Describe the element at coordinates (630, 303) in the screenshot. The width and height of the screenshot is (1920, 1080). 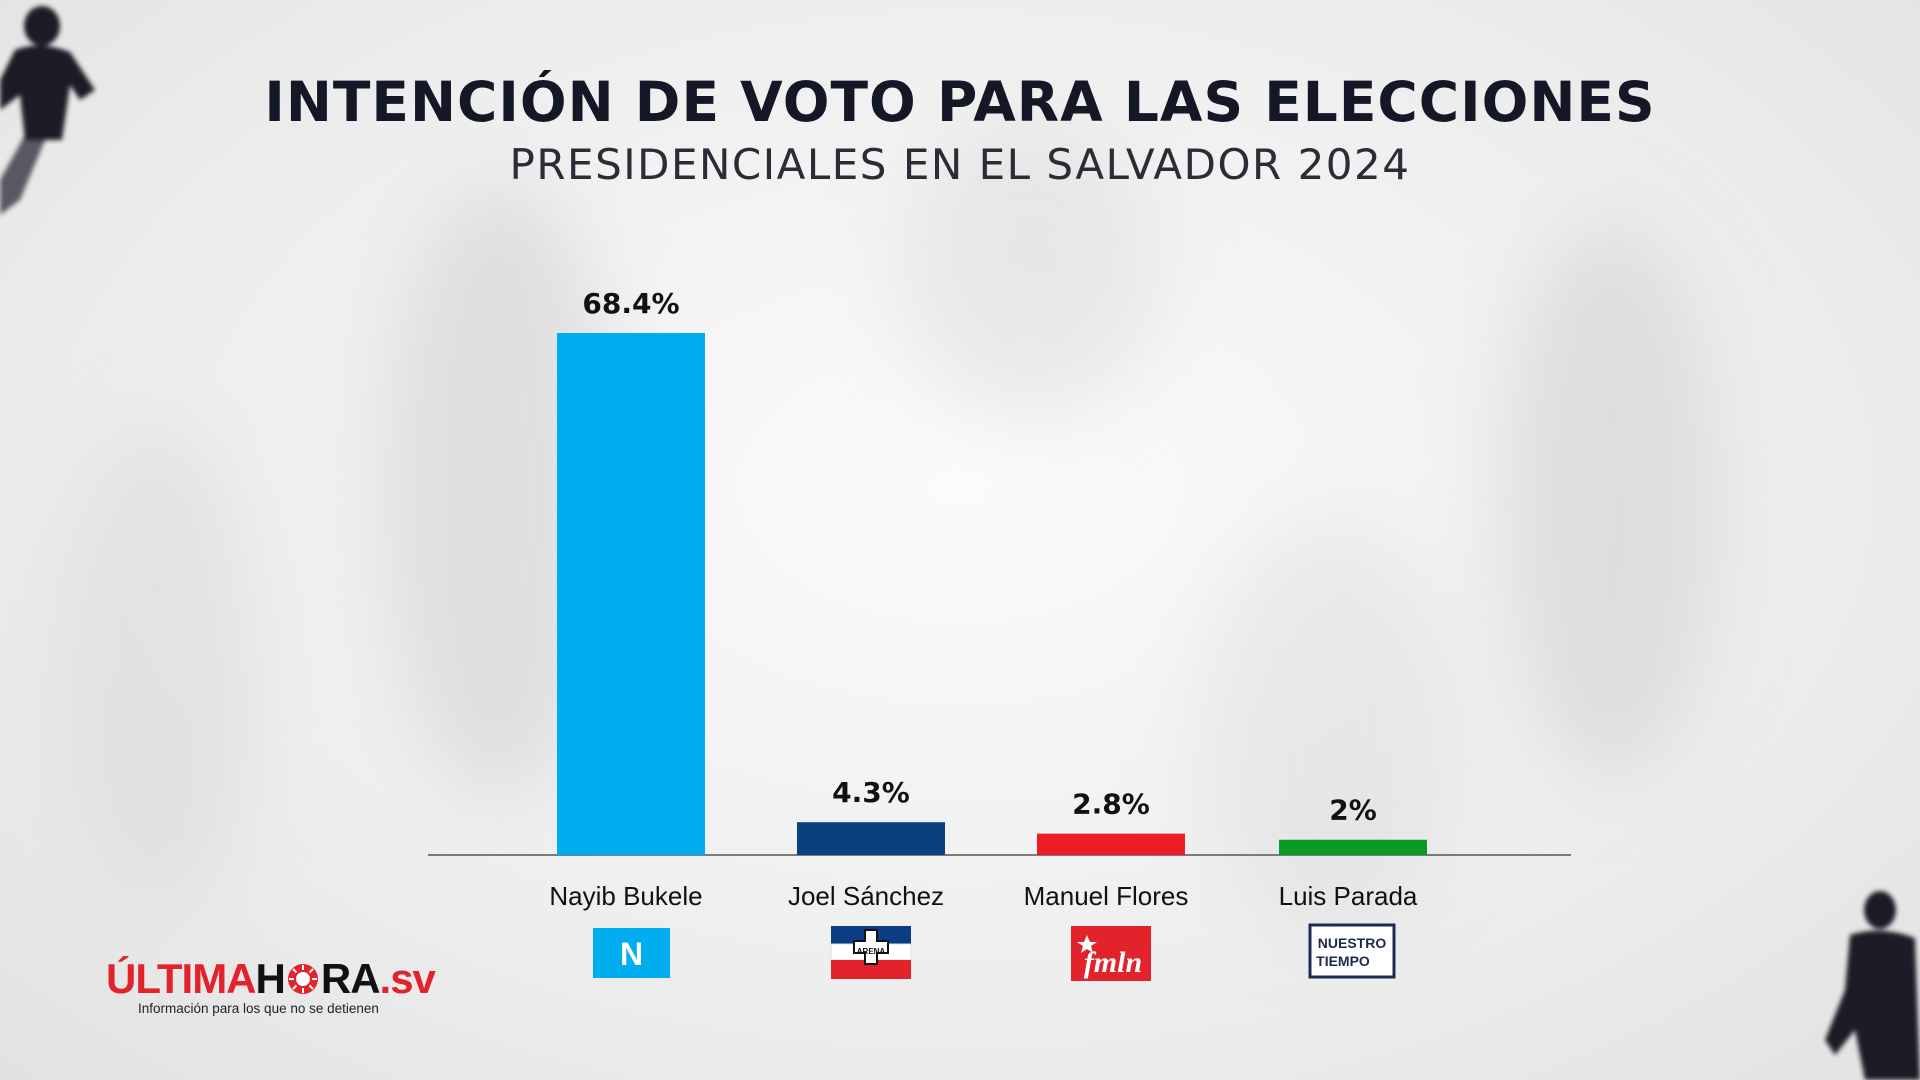
I see `data-label: 68.4%` at that location.